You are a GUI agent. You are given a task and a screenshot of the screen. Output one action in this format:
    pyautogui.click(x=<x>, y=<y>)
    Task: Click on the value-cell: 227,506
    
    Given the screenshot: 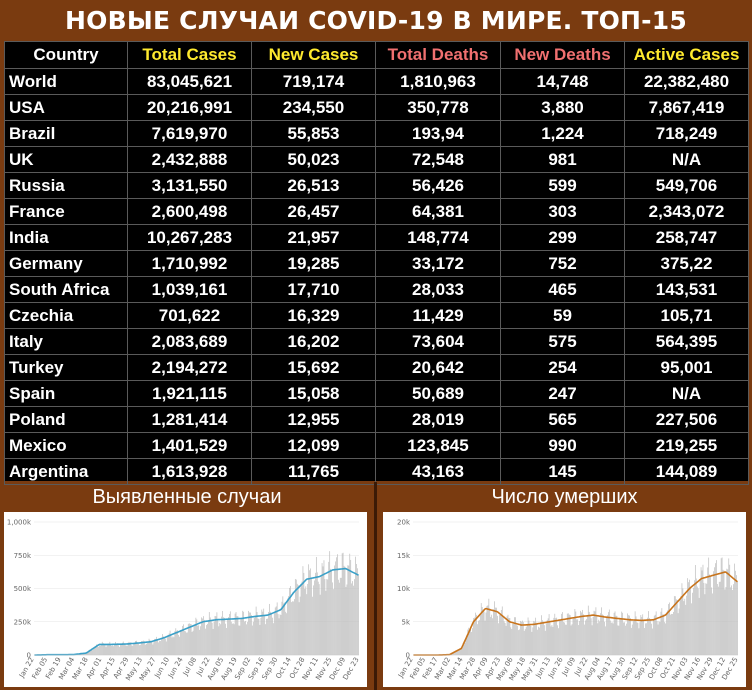 What is the action you would take?
    pyautogui.click(x=686, y=419)
    